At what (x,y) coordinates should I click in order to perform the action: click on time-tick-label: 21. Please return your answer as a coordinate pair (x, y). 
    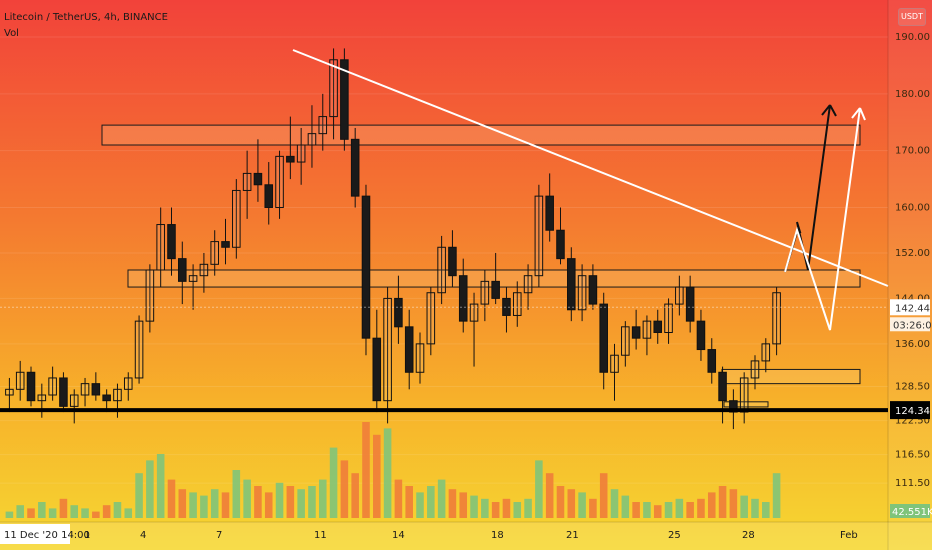
    Looking at the image, I should click on (572, 535).